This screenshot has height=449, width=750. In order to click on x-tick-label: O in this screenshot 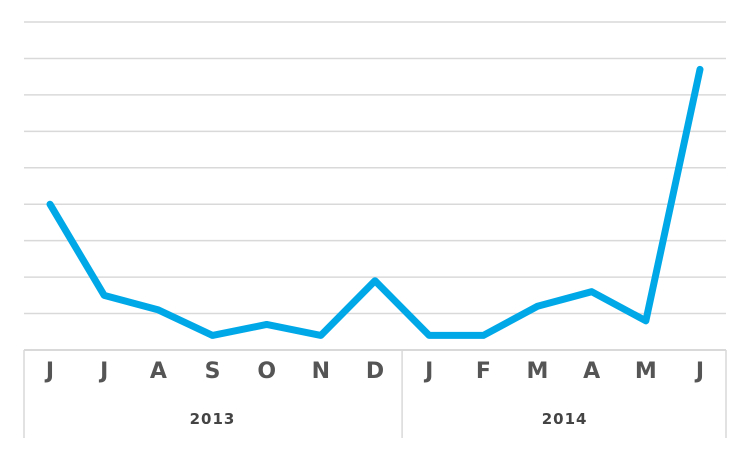, I will do `click(266, 371)`.